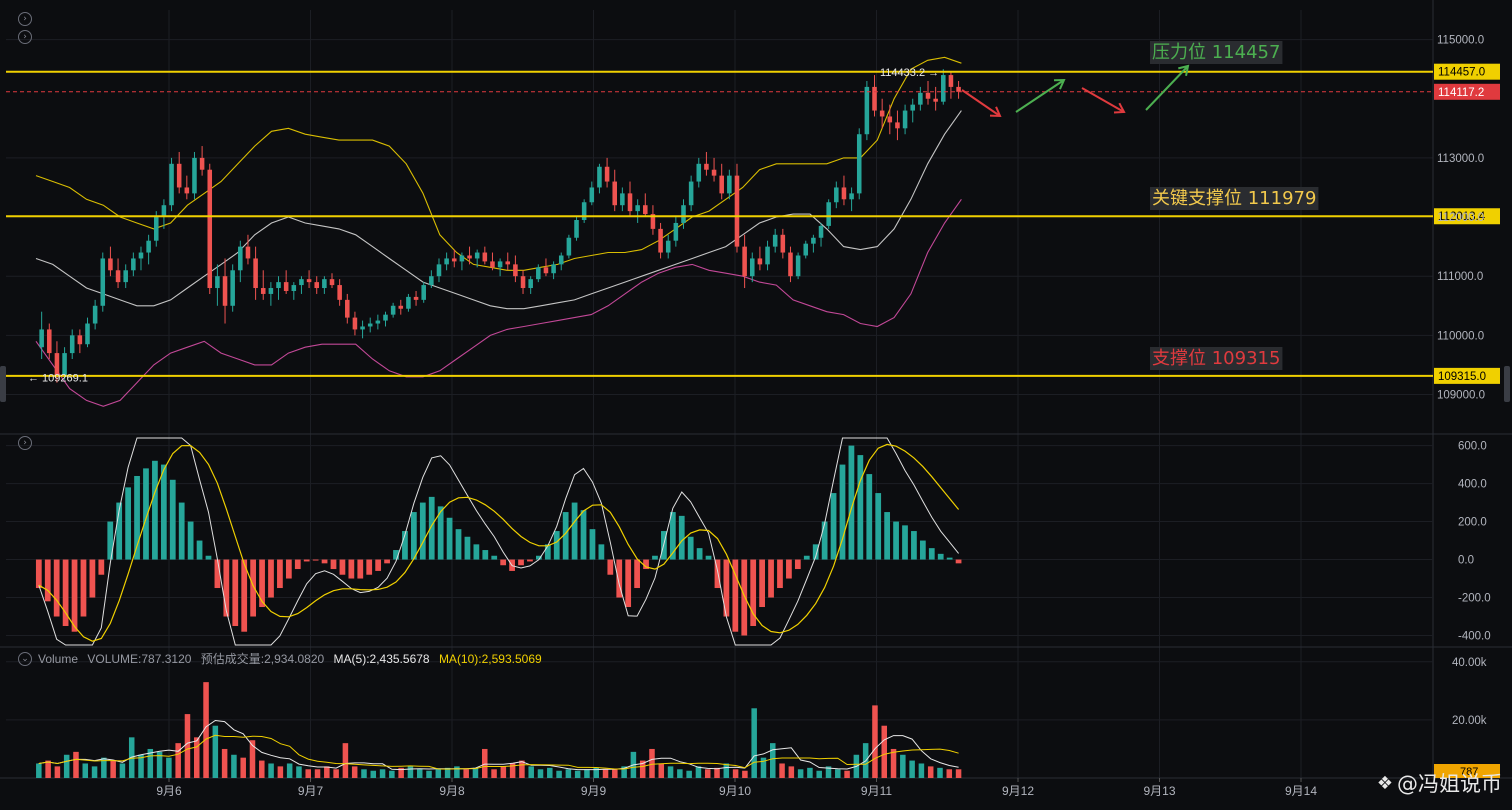  Describe the element at coordinates (1472, 523) in the screenshot. I see `macd-tick-label: 200.0` at that location.